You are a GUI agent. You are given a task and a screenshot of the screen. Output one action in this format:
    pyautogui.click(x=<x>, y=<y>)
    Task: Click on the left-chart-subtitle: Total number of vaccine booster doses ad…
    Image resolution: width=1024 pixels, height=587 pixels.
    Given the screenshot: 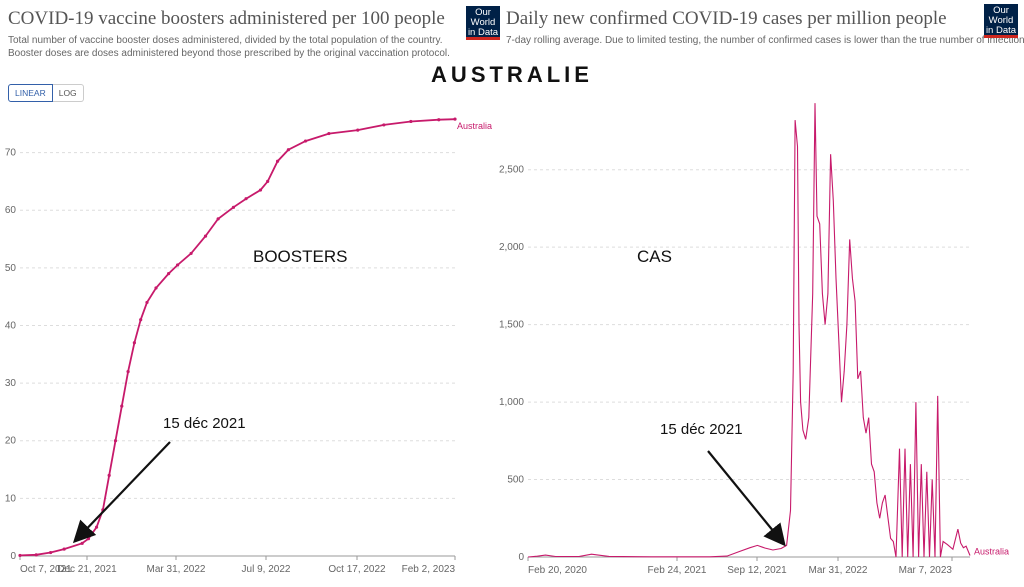 What is the action you would take?
    pyautogui.click(x=229, y=47)
    